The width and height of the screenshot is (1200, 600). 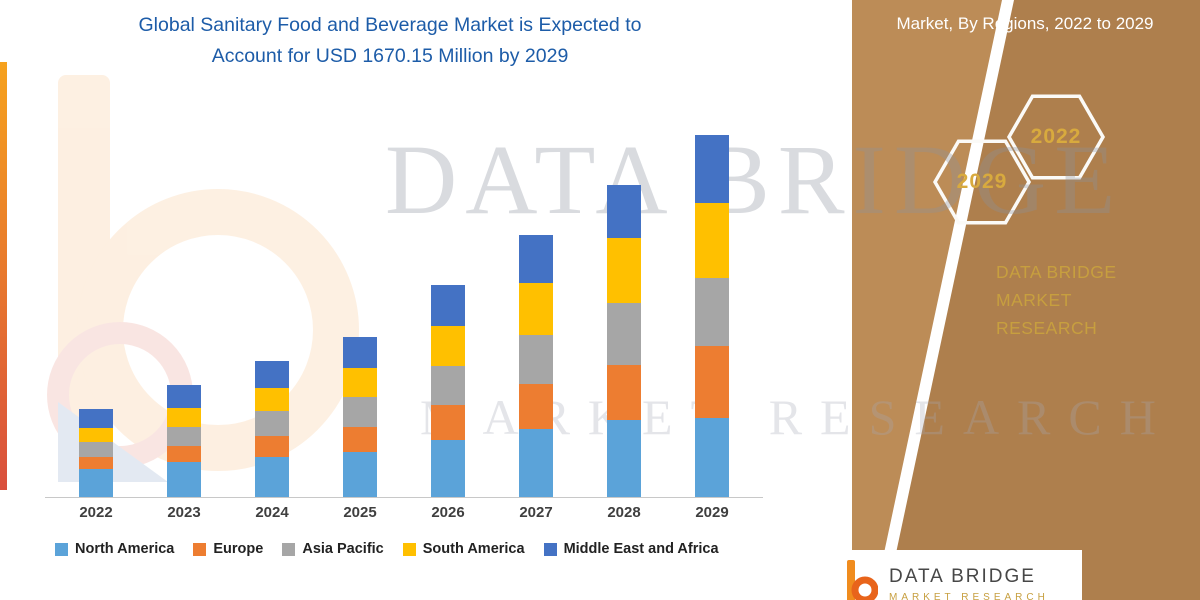 I want to click on hexagon-year-2022: 2022, so click(x=1056, y=136).